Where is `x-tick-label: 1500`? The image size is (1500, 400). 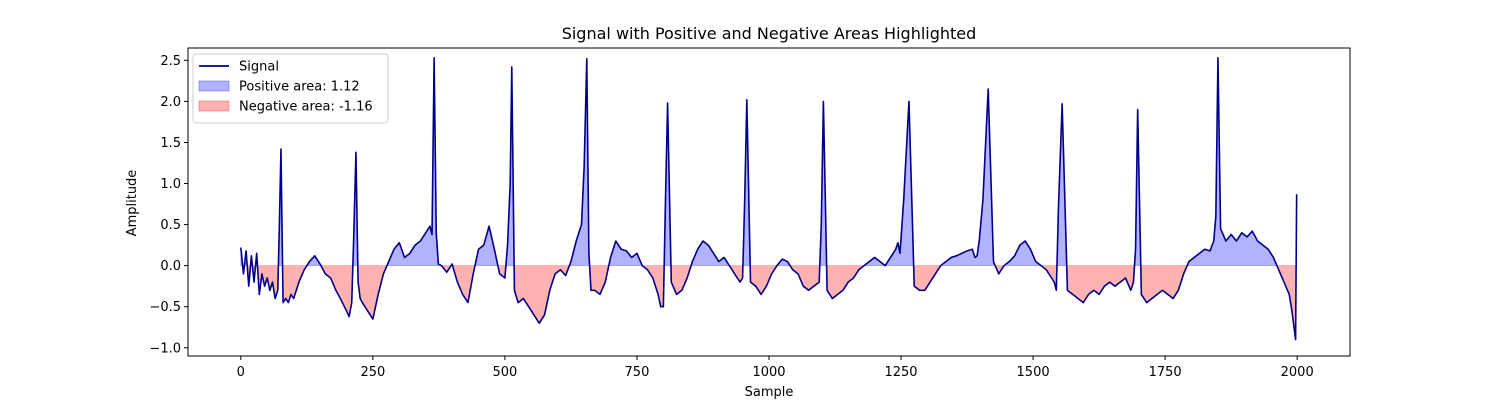 x-tick-label: 1500 is located at coordinates (1033, 372).